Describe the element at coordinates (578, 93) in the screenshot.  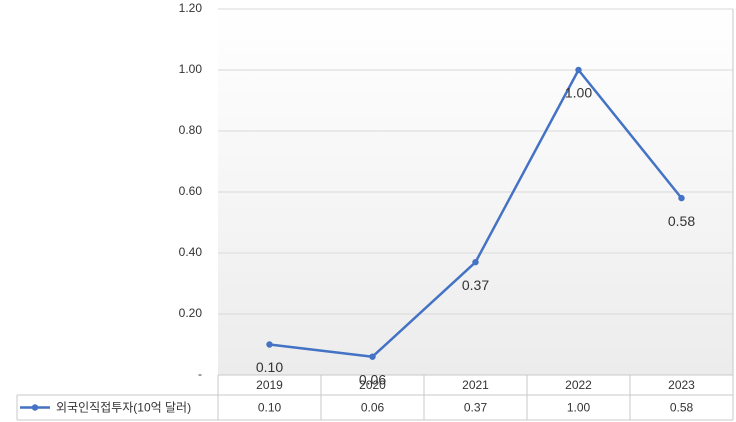
I see `data-label: 1.00` at that location.